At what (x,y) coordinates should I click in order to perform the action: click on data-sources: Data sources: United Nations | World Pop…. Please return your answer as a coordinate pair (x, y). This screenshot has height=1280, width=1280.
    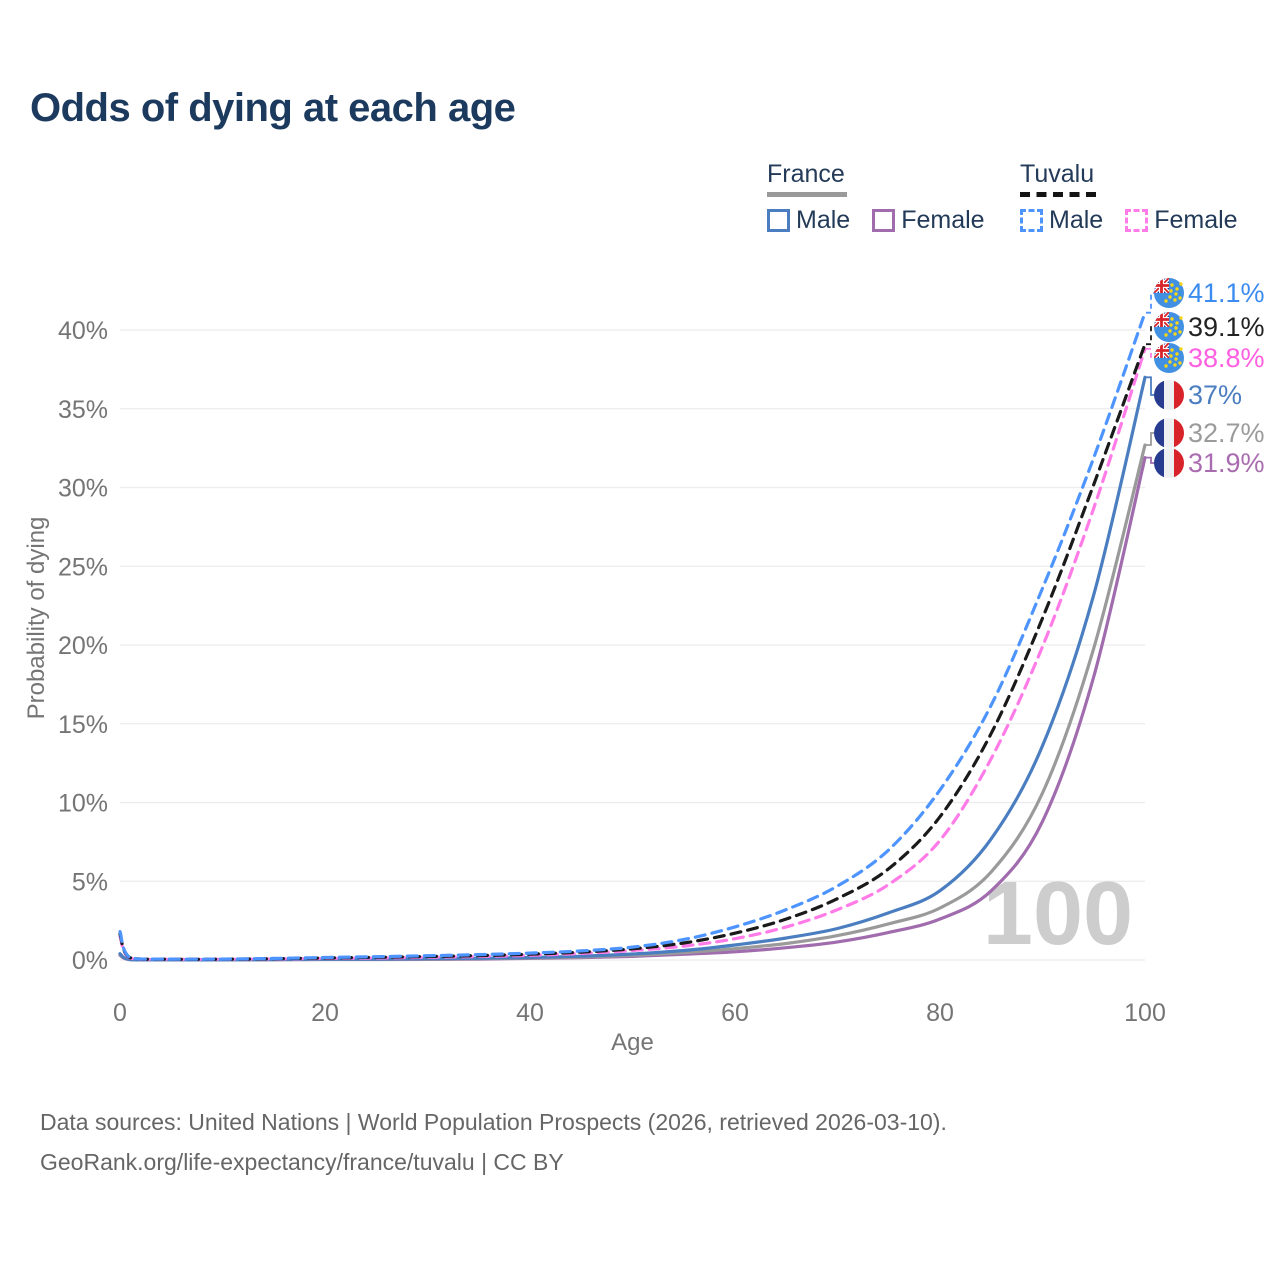
    Looking at the image, I should click on (493, 1142).